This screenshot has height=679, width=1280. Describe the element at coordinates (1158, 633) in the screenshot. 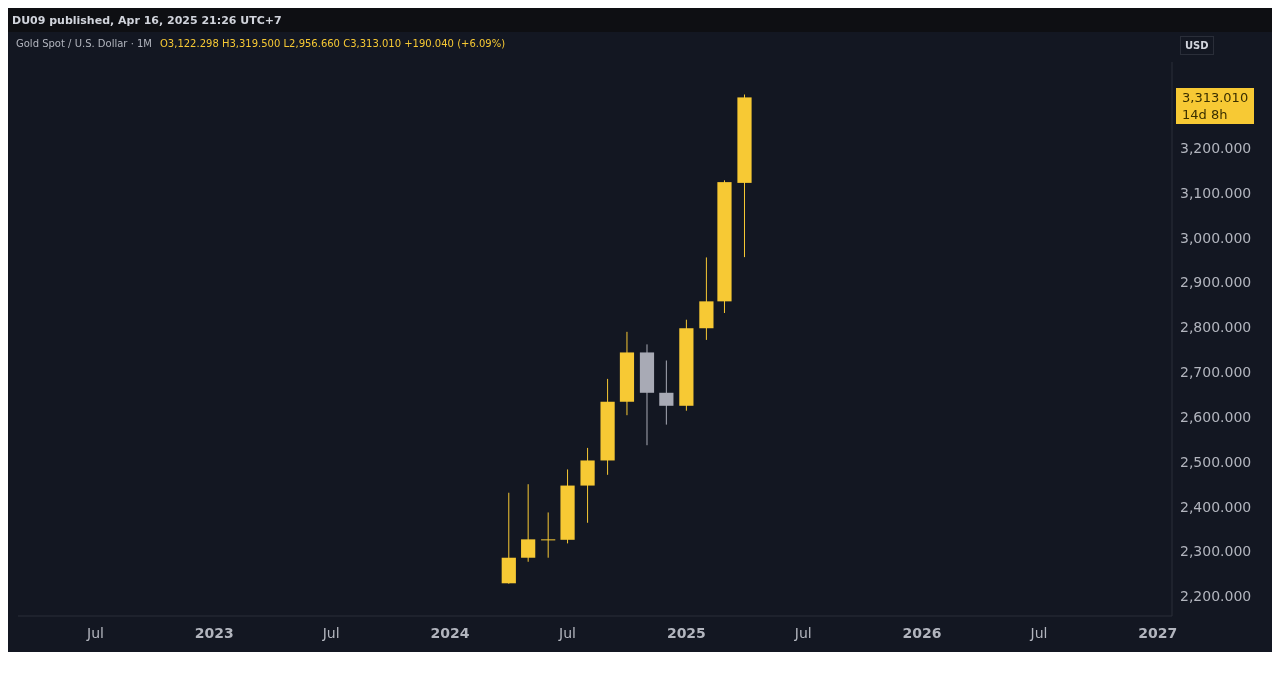

I see `x-tick-label: 2027` at that location.